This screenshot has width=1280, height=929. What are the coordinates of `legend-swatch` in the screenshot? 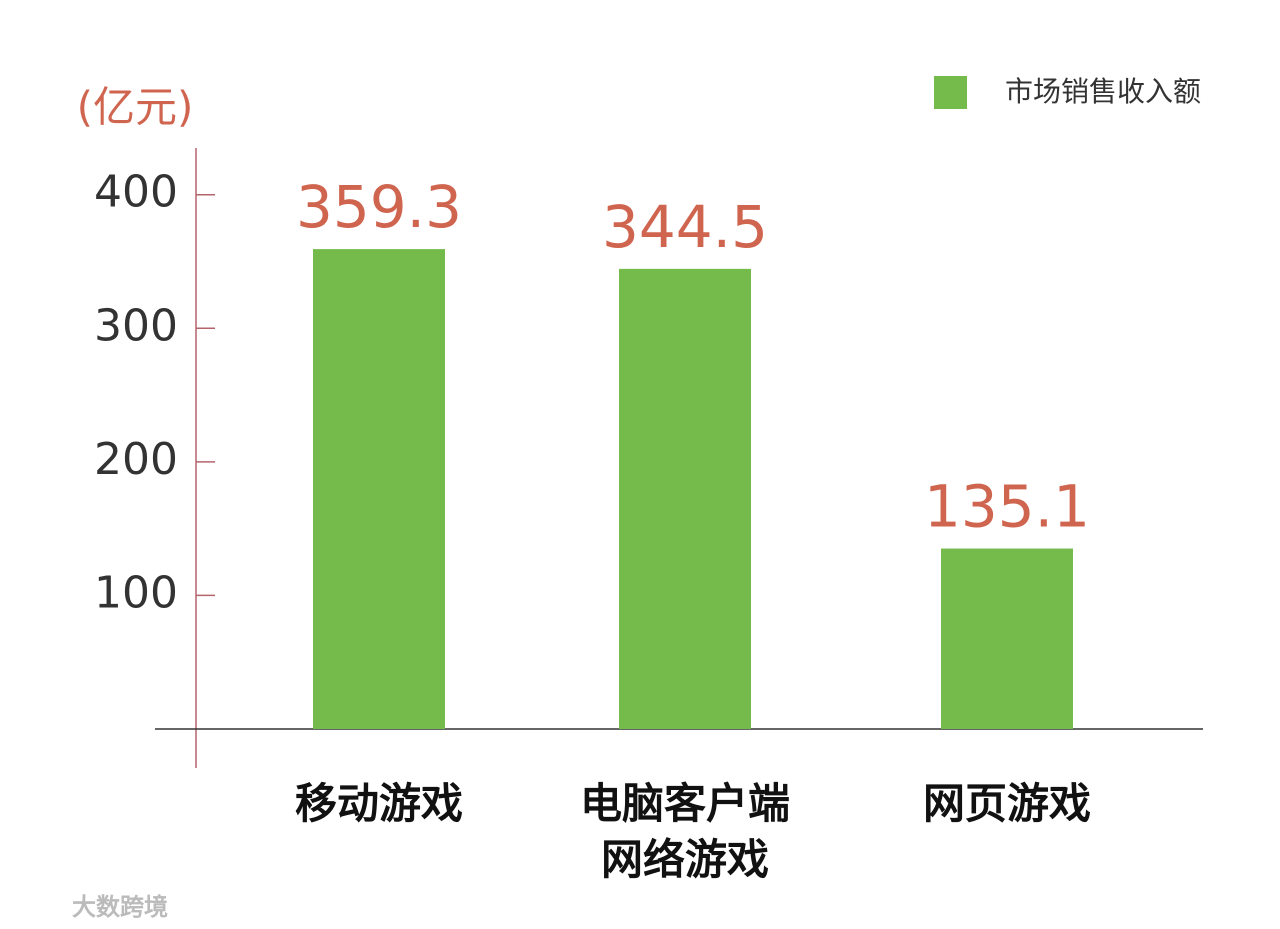 It's located at (950, 92).